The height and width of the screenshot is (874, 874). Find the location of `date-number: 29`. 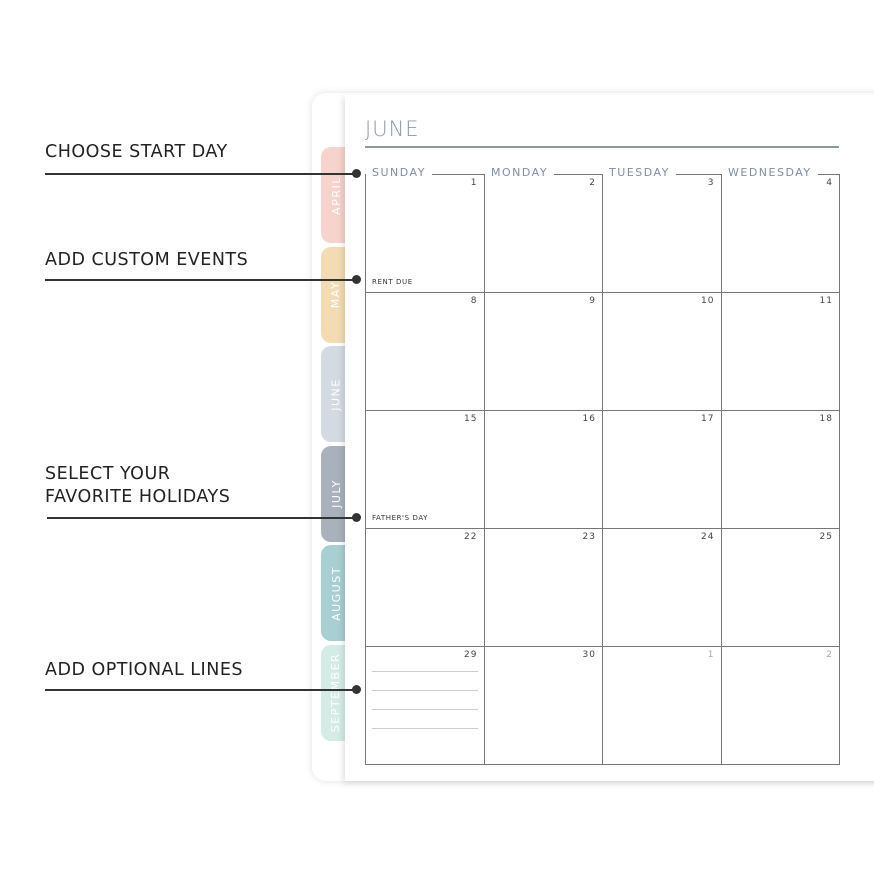

date-number: 29 is located at coordinates (471, 655).